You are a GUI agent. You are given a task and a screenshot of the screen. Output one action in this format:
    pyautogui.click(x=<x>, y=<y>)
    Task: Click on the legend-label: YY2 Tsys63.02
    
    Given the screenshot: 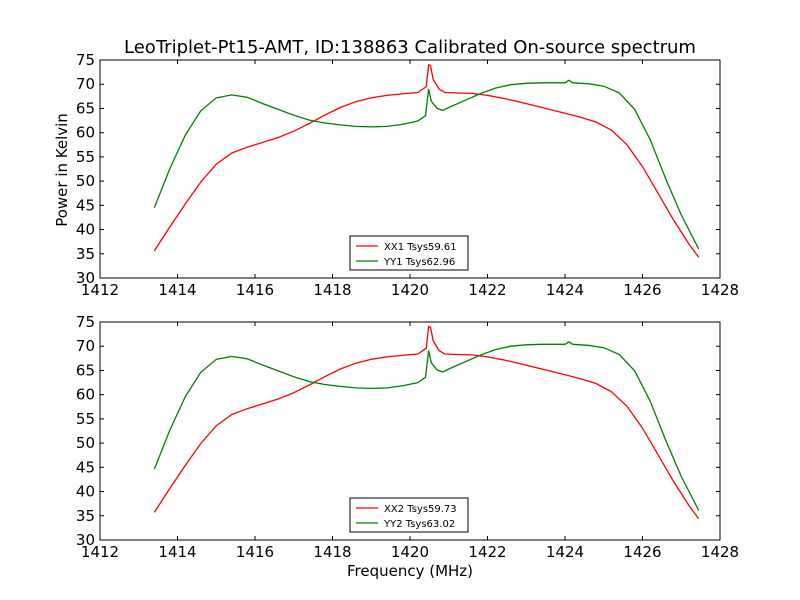 What is the action you would take?
    pyautogui.click(x=419, y=524)
    